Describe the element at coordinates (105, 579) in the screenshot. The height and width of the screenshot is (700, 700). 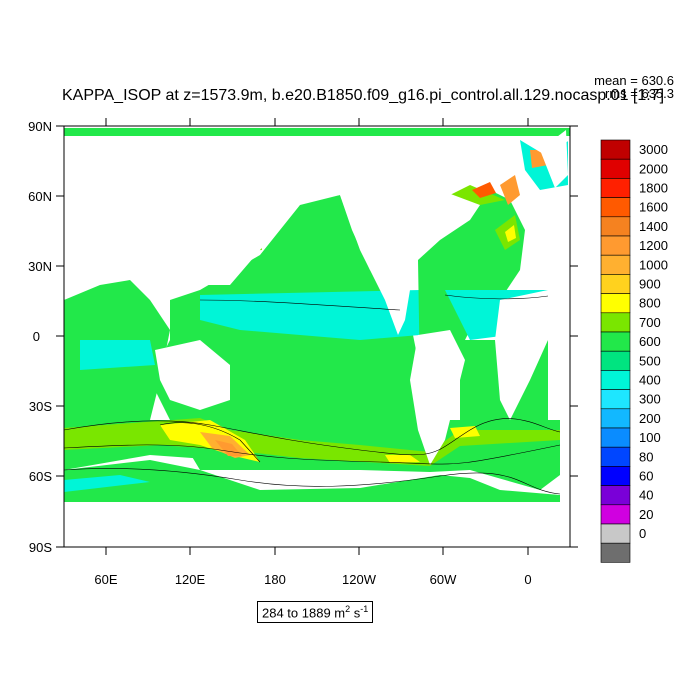
I see `lon-label: 60E` at that location.